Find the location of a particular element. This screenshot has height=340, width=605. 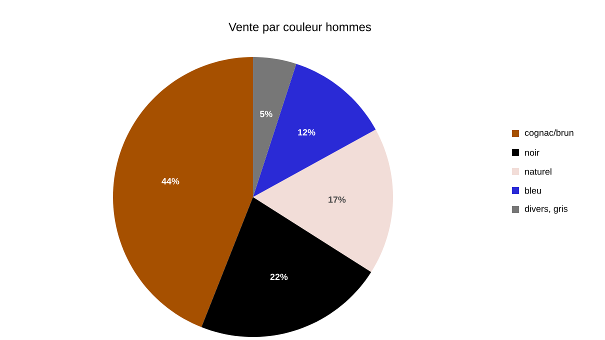

data-label: 5% is located at coordinates (266, 114).